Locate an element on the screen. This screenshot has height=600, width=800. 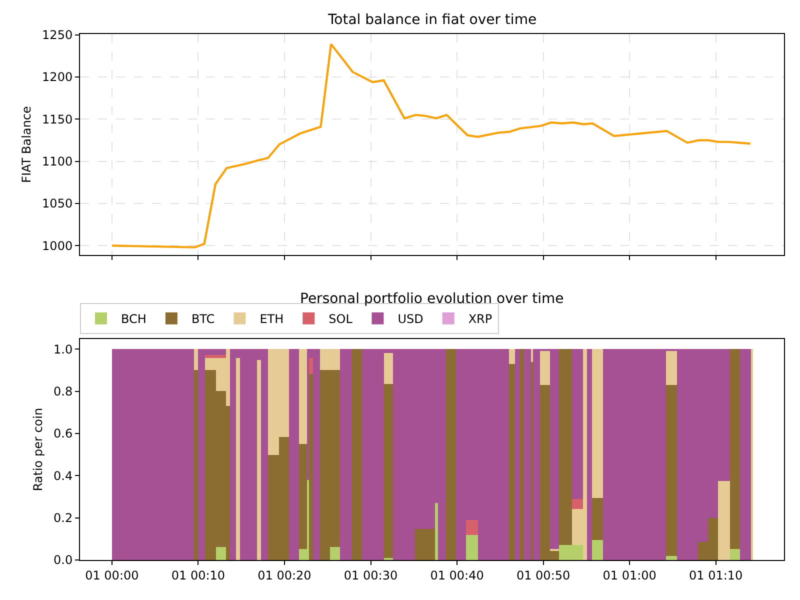
x-tick-label: 01 00:40 is located at coordinates (457, 575).